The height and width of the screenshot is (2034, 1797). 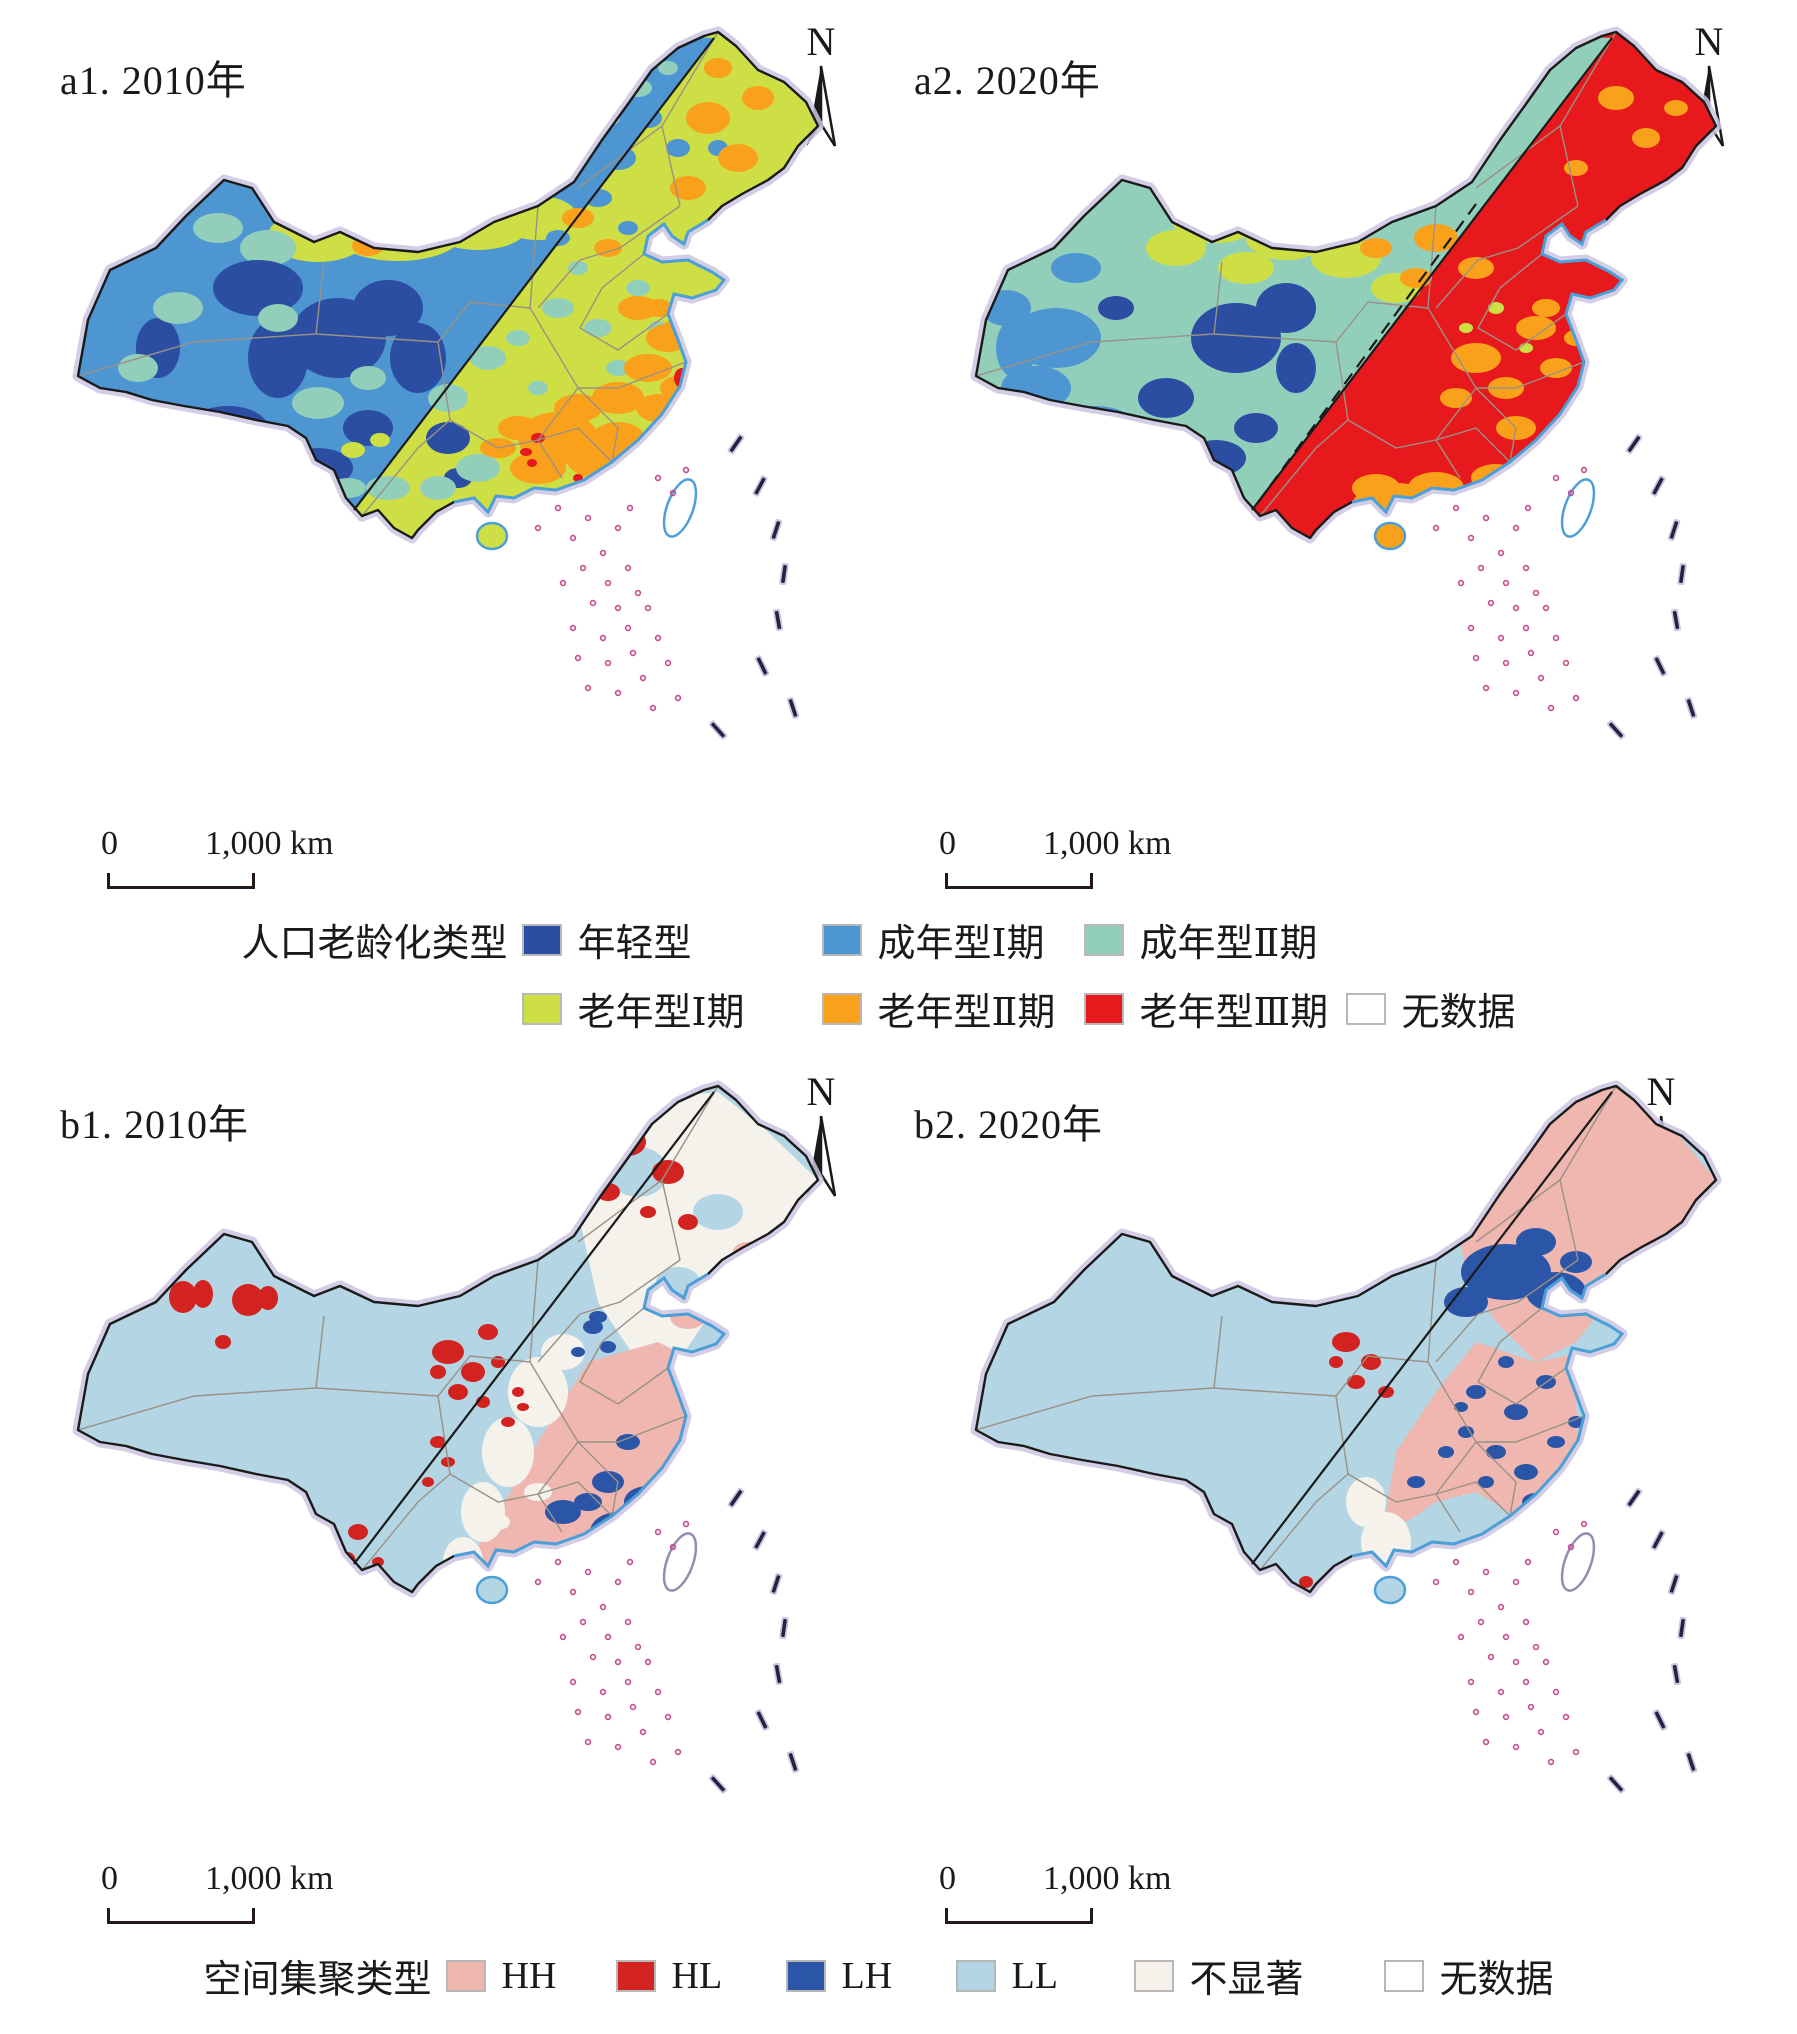 I want to click on legend-item-adult1: 成年型Ⅰ期, so click(x=952, y=939).